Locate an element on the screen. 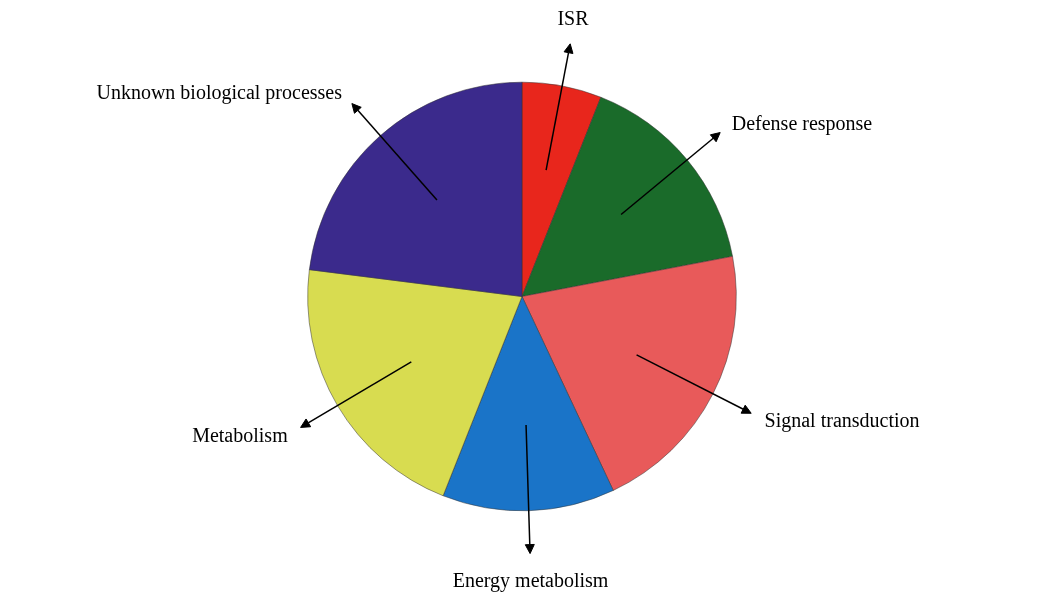  slice-label: ISR is located at coordinates (573, 18).